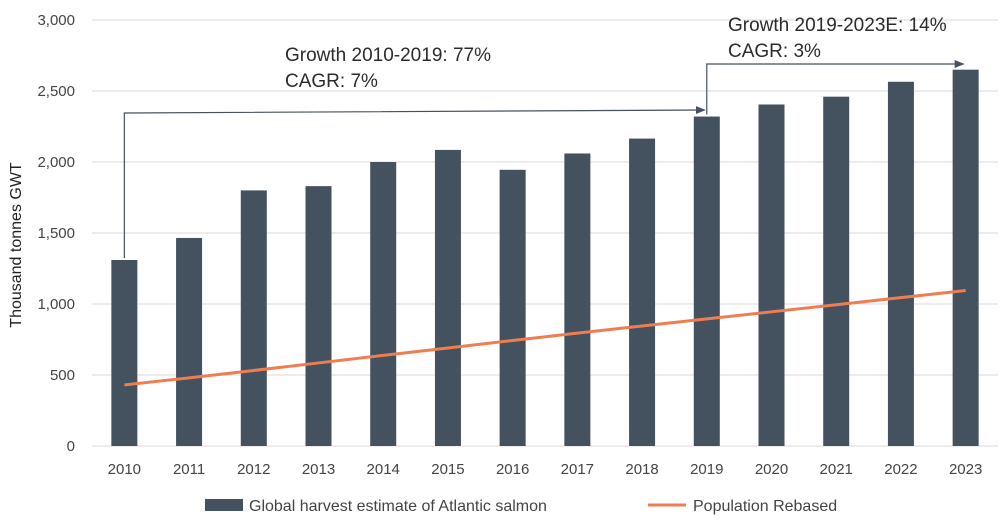  What do you see at coordinates (447, 469) in the screenshot?
I see `x-tick-label: 2015` at bounding box center [447, 469].